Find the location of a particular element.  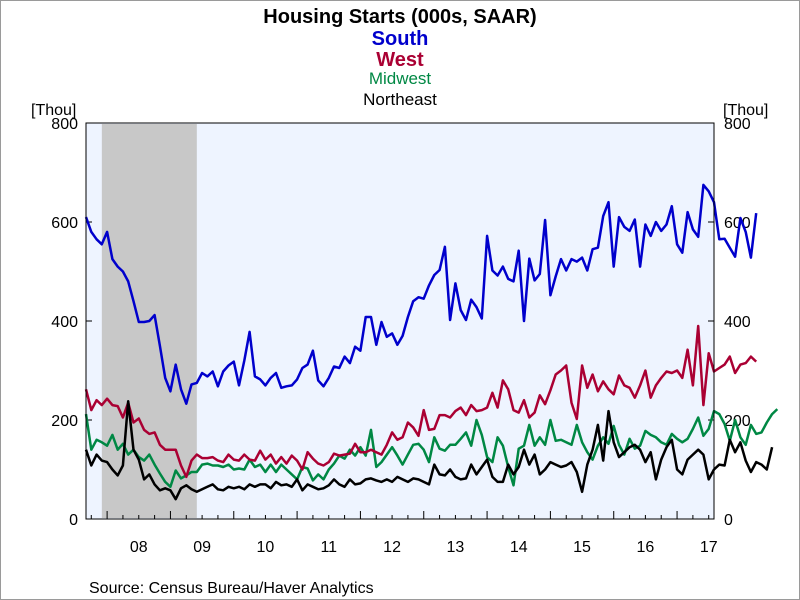

y-tick-label-right: 400 is located at coordinates (737, 322).